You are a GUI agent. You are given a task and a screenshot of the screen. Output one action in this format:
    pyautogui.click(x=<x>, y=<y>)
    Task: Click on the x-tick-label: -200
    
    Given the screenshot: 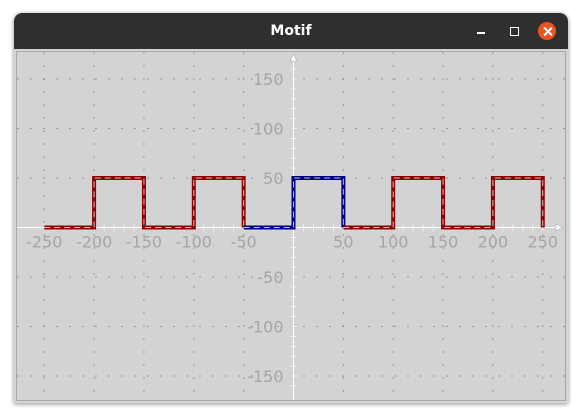 What is the action you would take?
    pyautogui.click(x=94, y=242)
    